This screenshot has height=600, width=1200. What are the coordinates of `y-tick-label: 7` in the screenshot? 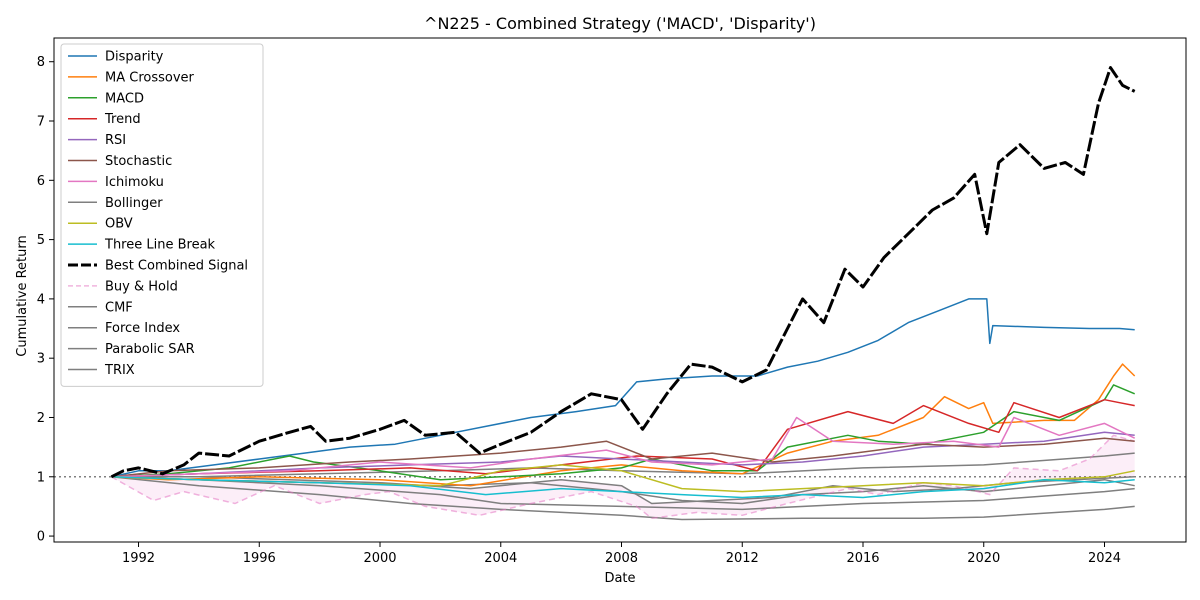 It's located at (41, 122).